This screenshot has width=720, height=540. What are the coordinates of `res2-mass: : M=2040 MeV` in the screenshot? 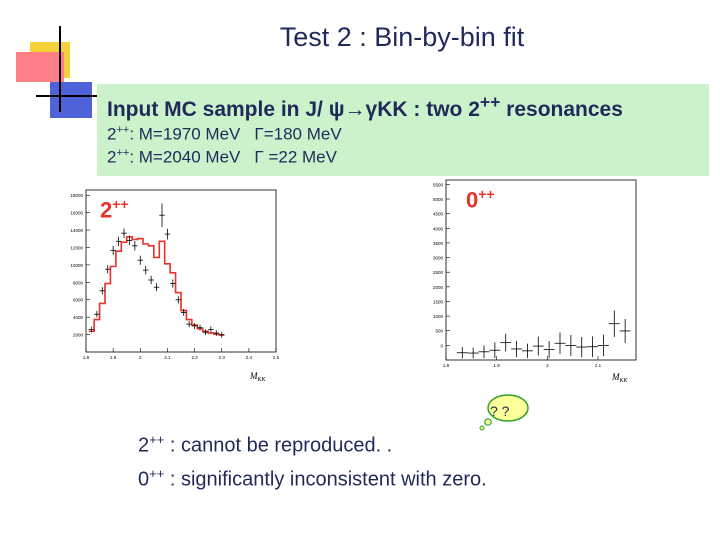 It's located at (185, 157).